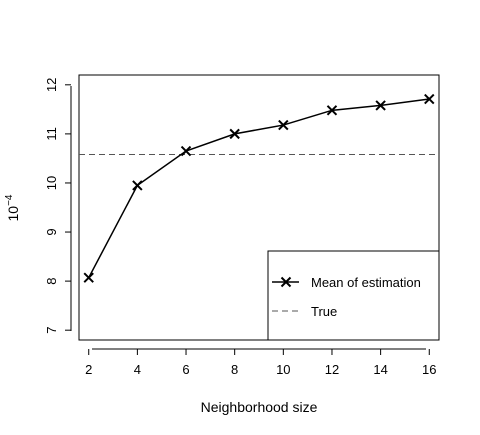 This screenshot has width=480, height=435. I want to click on x-ticks: 2 4 6 8 10 12 14 16, so click(261, 363).